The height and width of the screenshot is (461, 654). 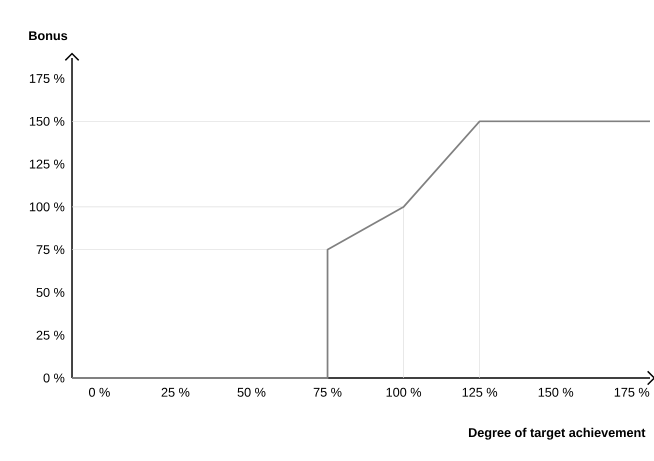 I want to click on x-tick-label: 75 %, so click(x=328, y=392).